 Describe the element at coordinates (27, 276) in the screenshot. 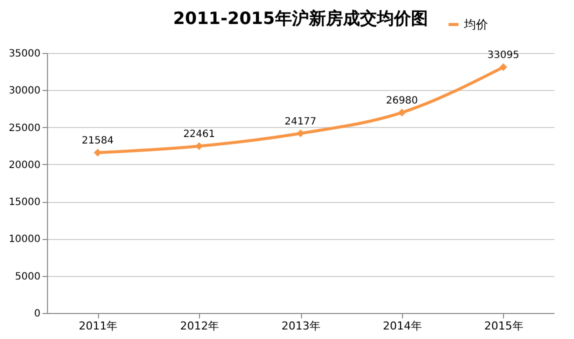

I see `y-tick-label: 5000` at that location.